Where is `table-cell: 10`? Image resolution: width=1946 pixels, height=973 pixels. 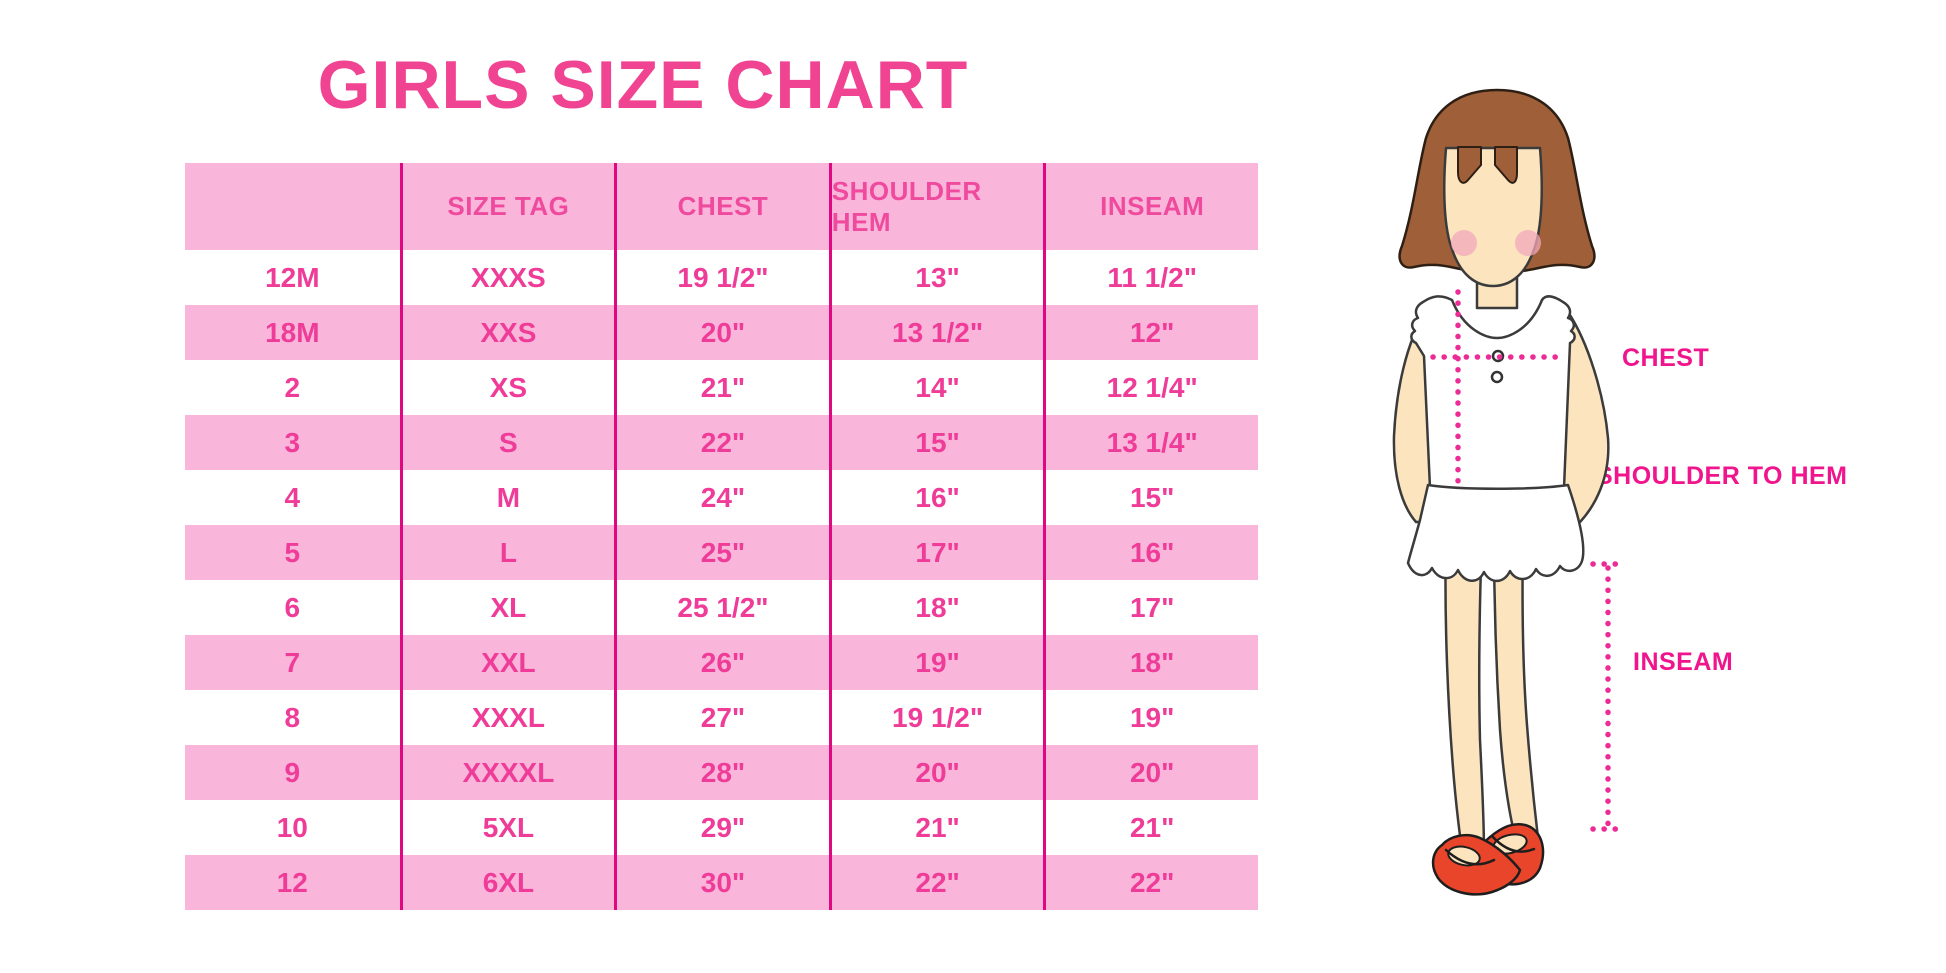 table-cell: 10 is located at coordinates (292, 827).